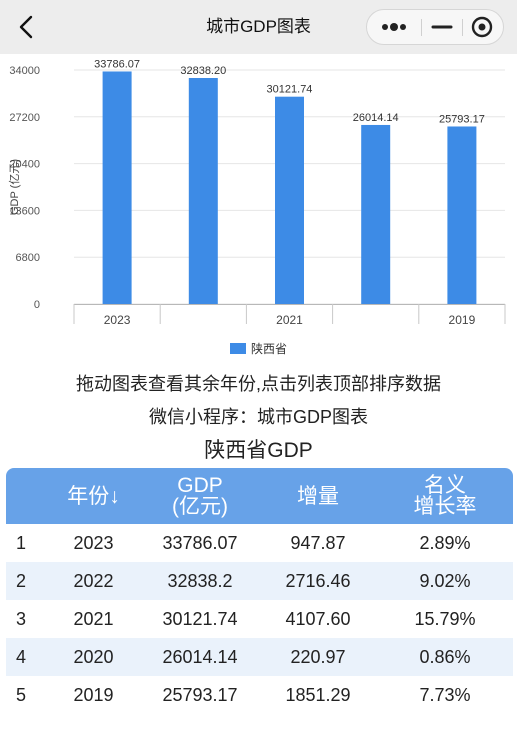  What do you see at coordinates (93, 580) in the screenshot?
I see `cell-year: 2022` at bounding box center [93, 580].